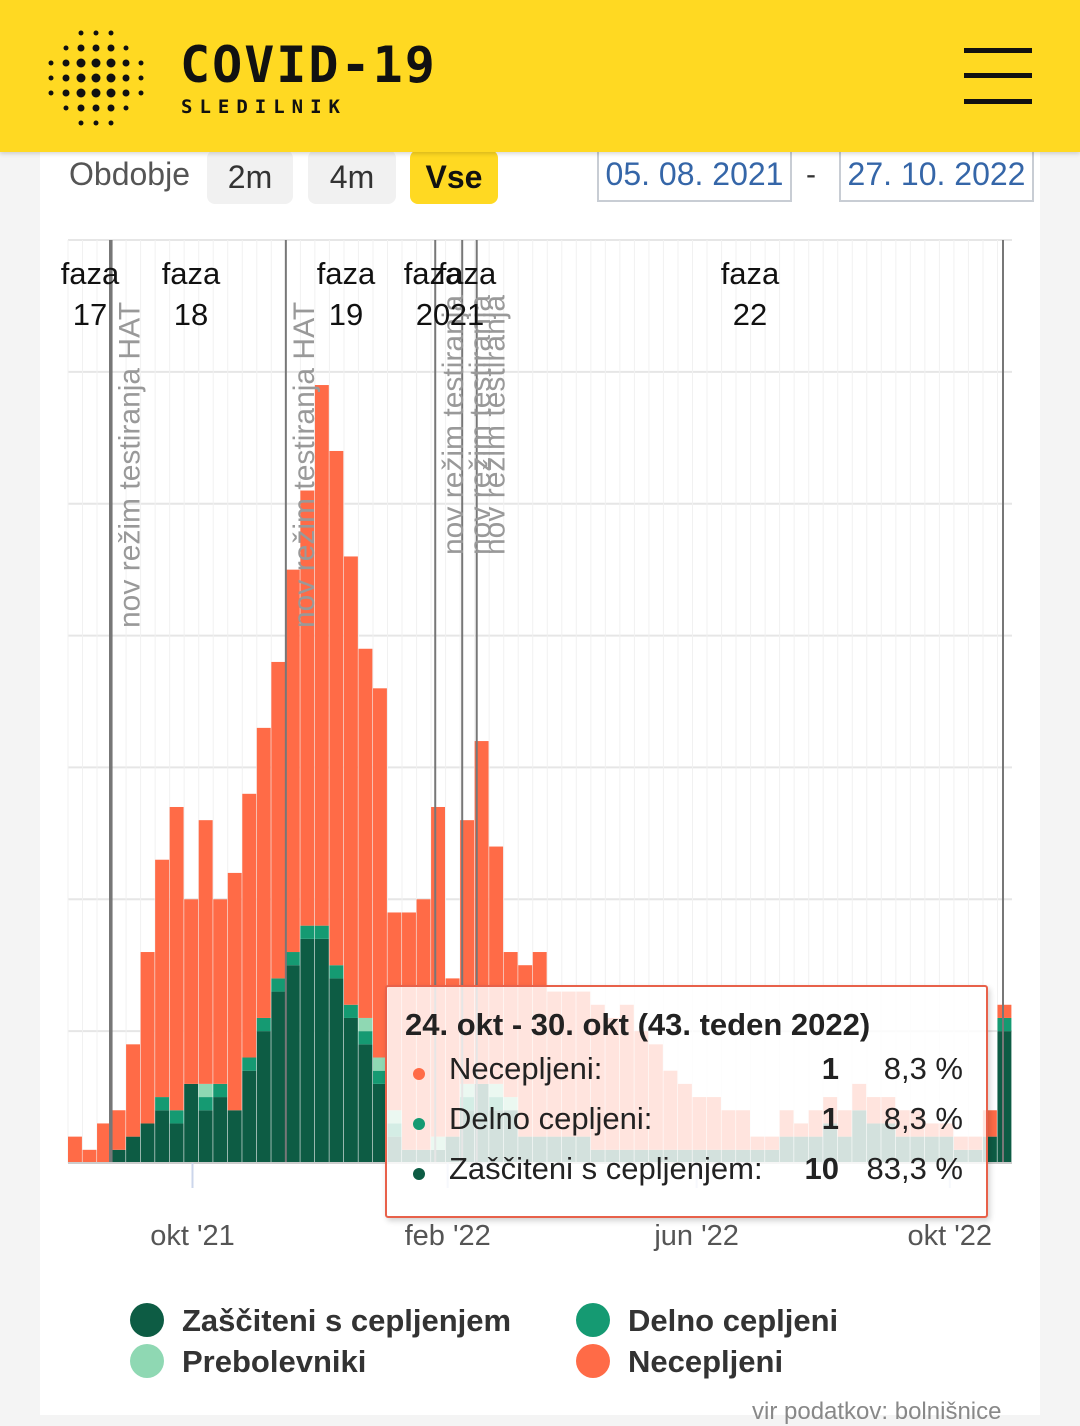 The image size is (1080, 1426). I want to click on tooltip-row-name: Necepljeni:, so click(526, 1068).